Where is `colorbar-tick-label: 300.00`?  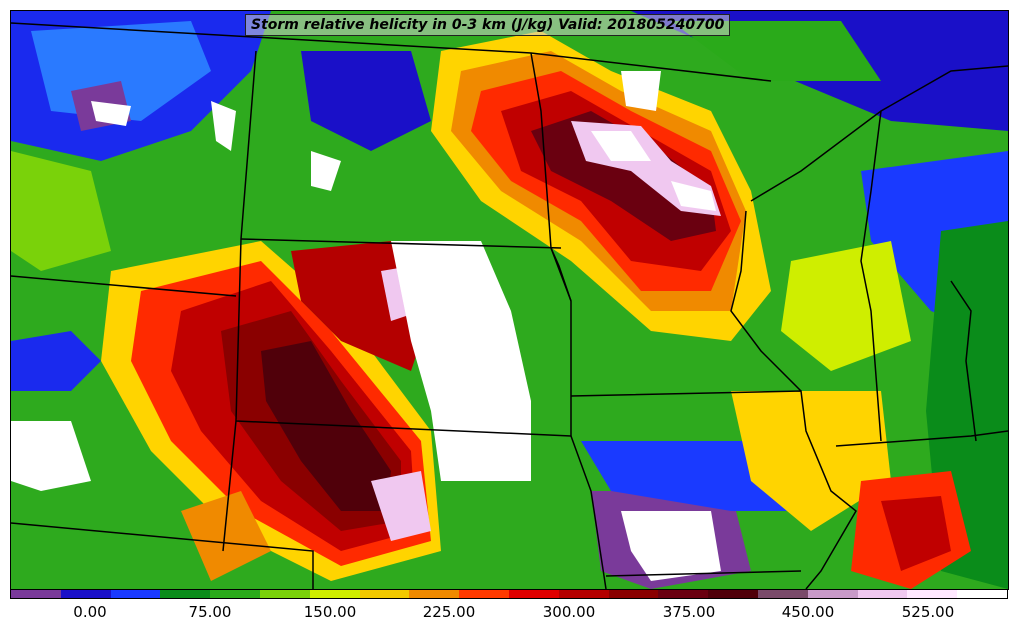 colorbar-tick-label: 300.00 is located at coordinates (569, 612).